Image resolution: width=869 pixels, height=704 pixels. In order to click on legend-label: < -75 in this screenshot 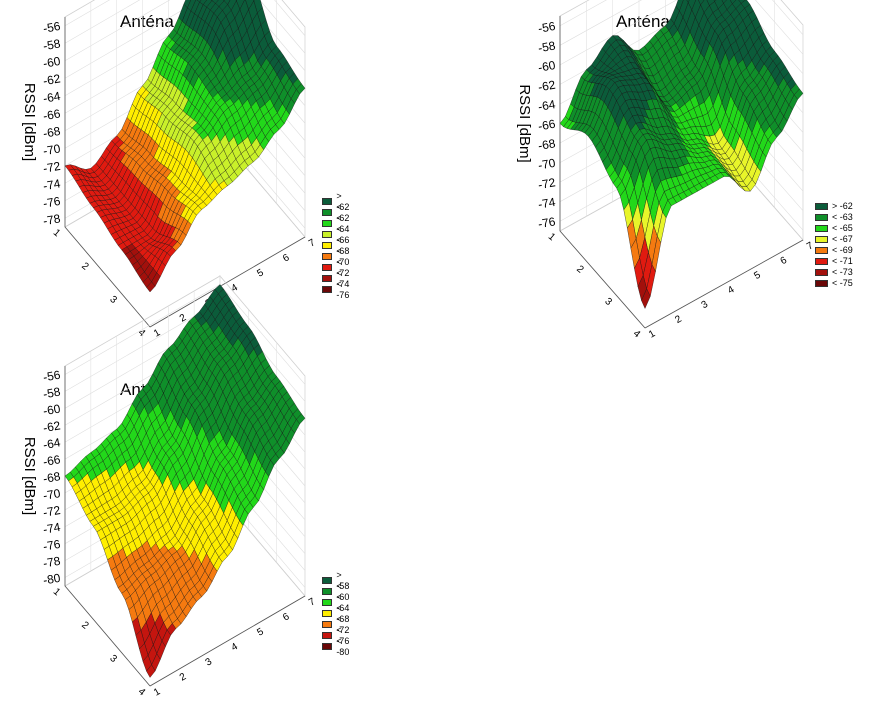, I will do `click(842, 283)`.